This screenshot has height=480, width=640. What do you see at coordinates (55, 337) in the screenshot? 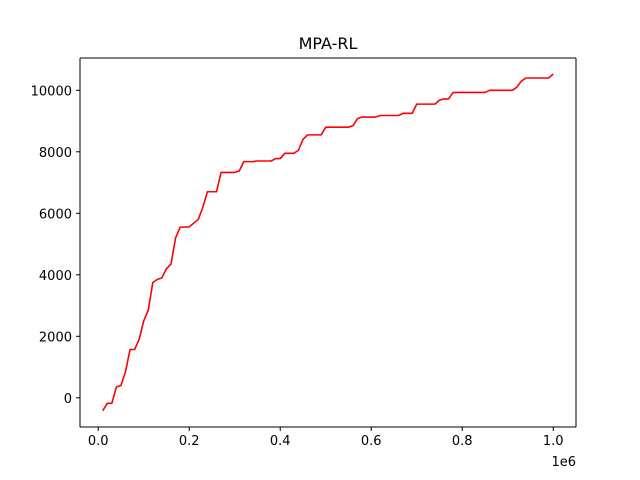
I see `y-tick-label: 2000` at bounding box center [55, 337].